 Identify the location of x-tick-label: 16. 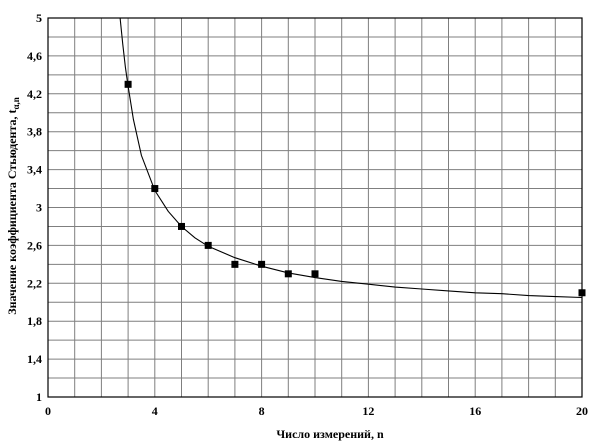
(475, 411).